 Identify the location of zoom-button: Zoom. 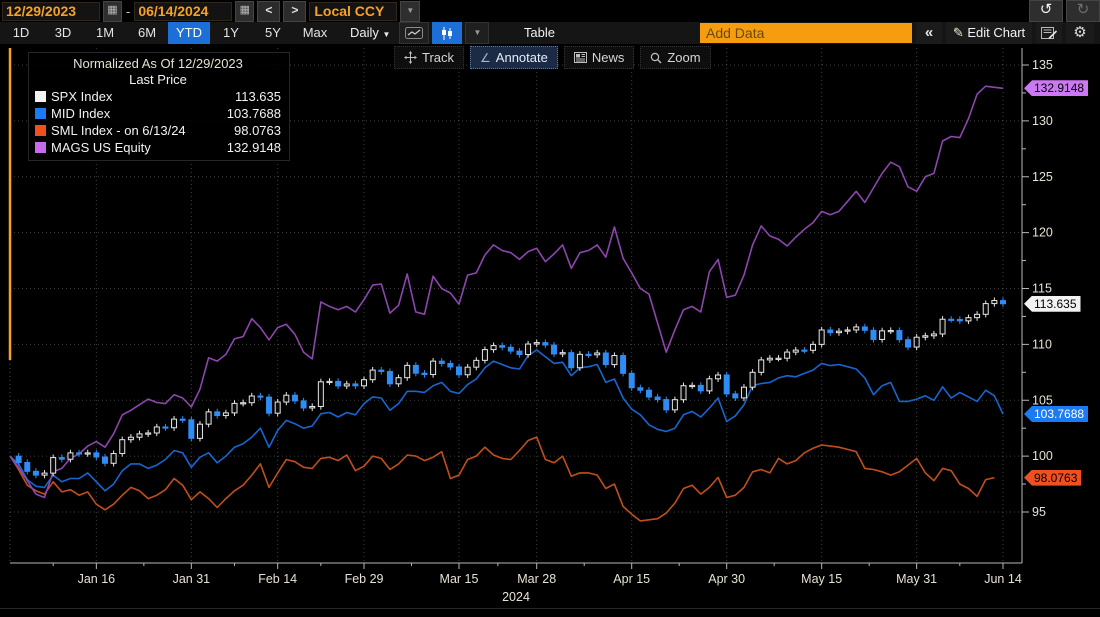
(675, 57).